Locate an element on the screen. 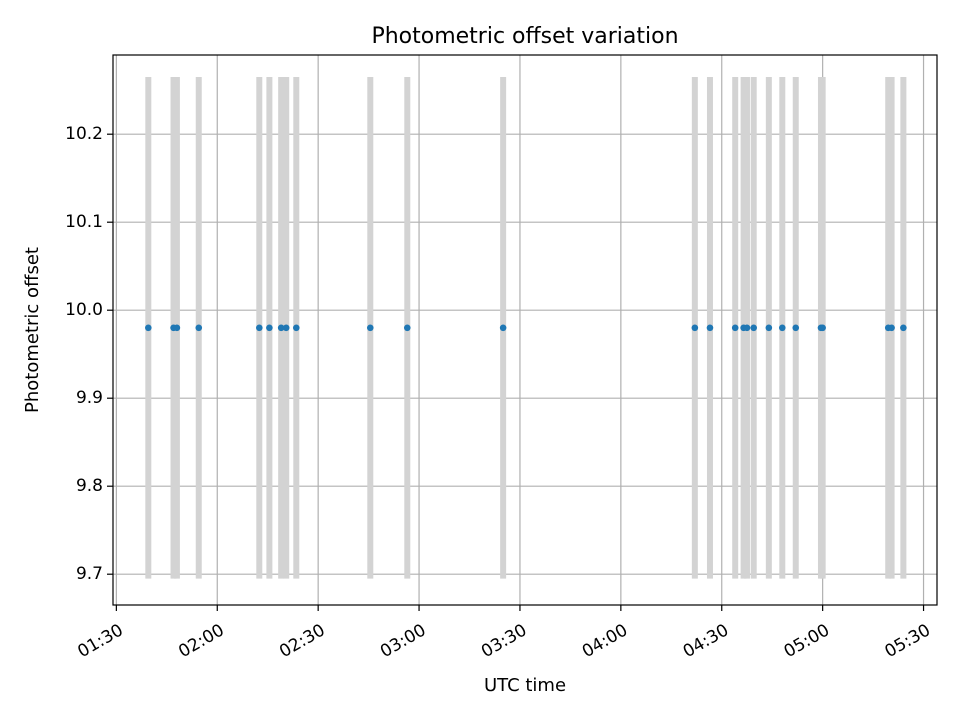 The height and width of the screenshot is (725, 960). x-tick-label: 04:30 is located at coordinates (706, 641).